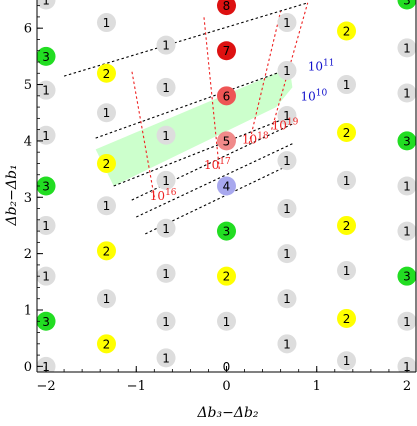 This screenshot has width=417, height=426. I want to click on data-point: 8, so click(226, 8).